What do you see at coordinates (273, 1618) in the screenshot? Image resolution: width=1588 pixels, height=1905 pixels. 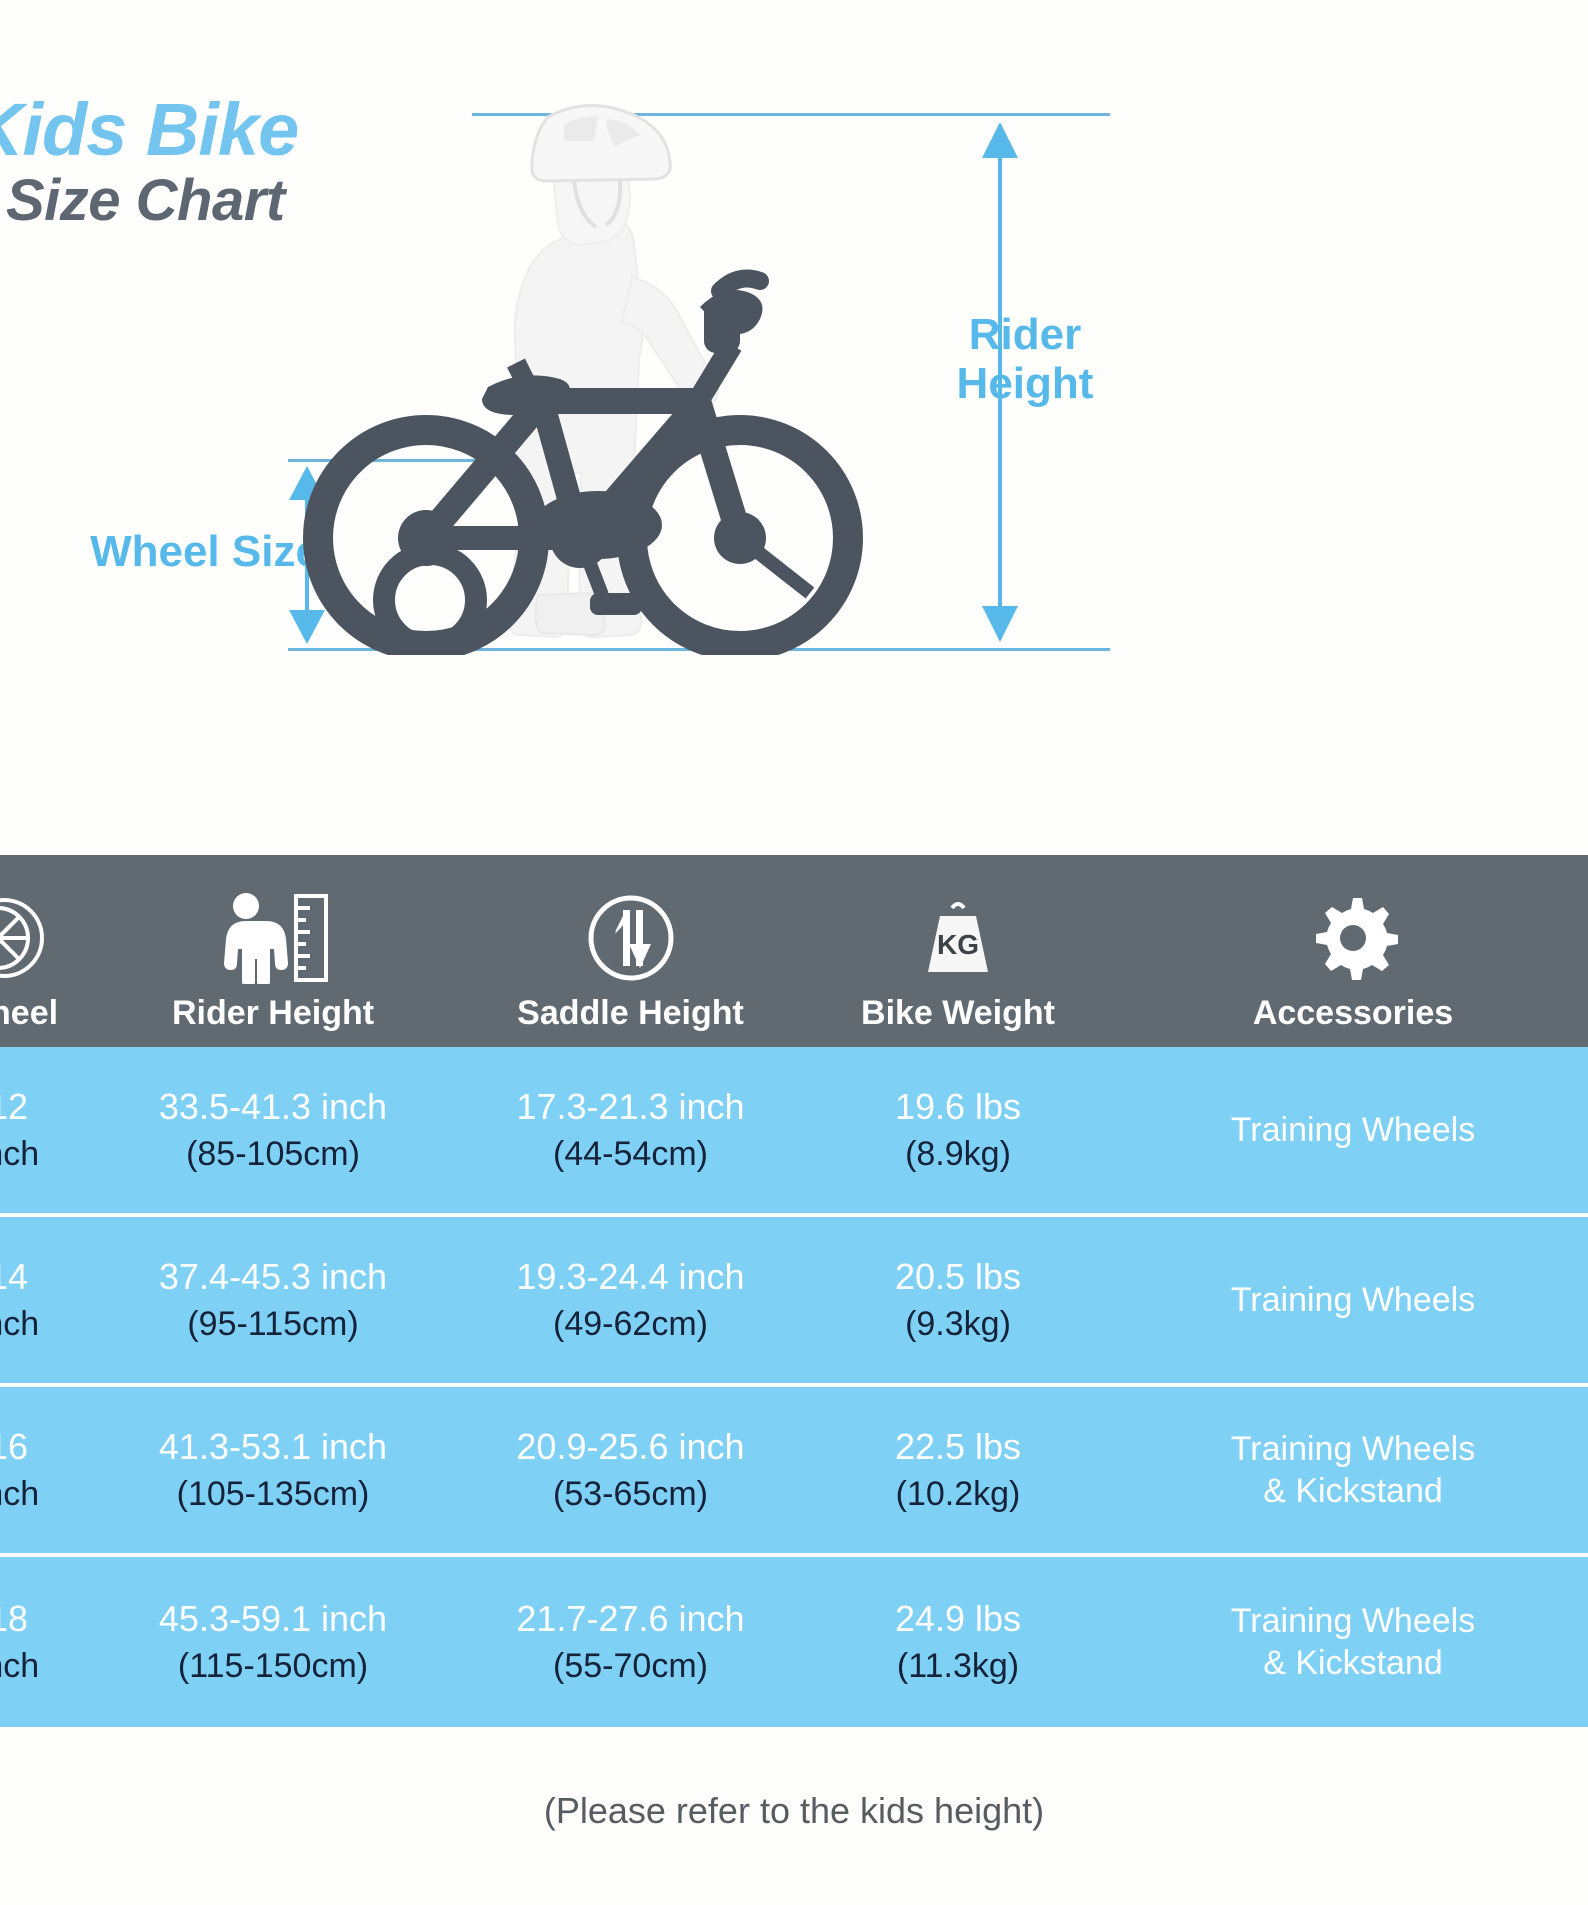 I see `cell-rider-primary: 45.3-59.1 inch` at bounding box center [273, 1618].